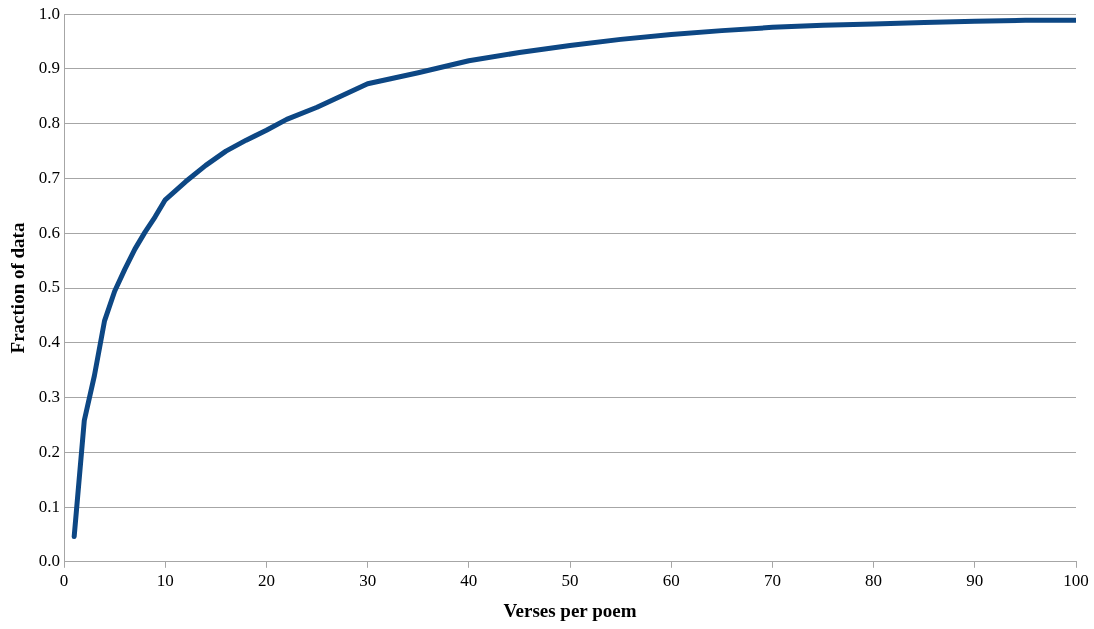 This screenshot has width=1094, height=629. I want to click on x-tick-label: 80, so click(874, 581).